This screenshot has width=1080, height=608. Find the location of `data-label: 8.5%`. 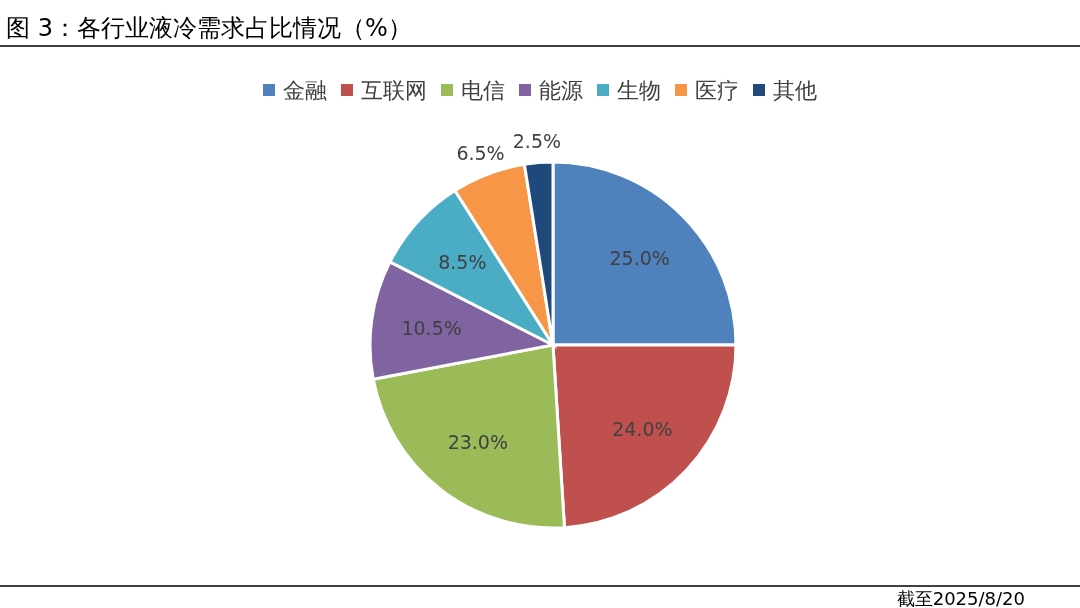

data-label: 8.5% is located at coordinates (462, 262).